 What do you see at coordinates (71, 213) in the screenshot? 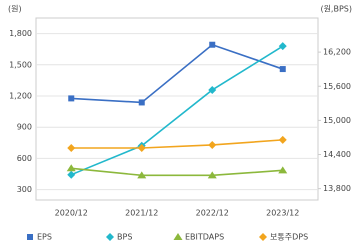
I see `x-tick-label: 2020/12` at bounding box center [71, 213].